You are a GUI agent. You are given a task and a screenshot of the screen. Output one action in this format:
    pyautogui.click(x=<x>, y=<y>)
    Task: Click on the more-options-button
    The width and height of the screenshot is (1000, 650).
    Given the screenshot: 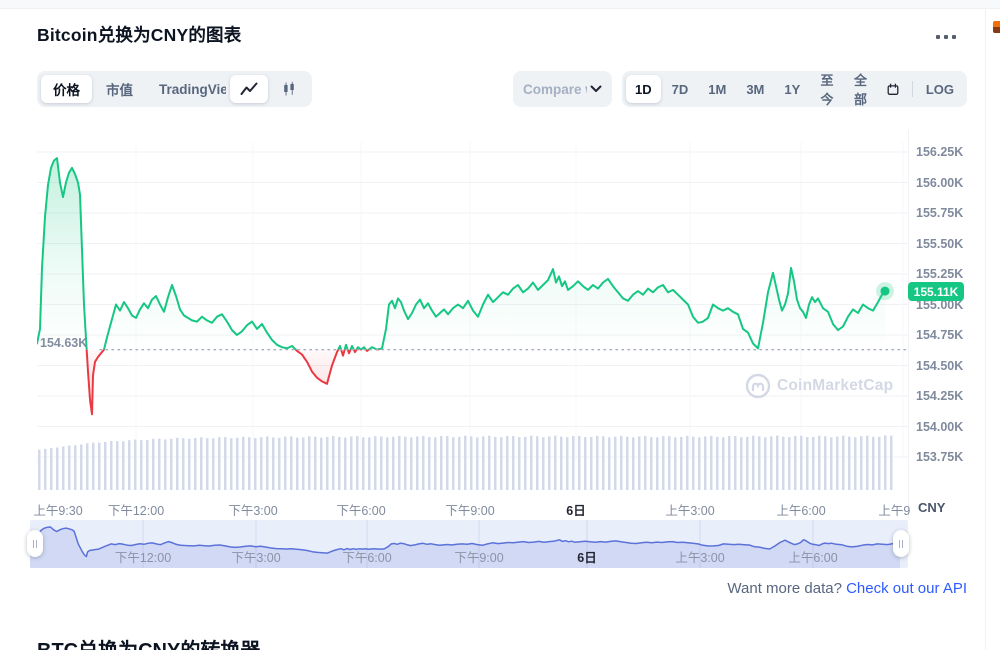 What is the action you would take?
    pyautogui.click(x=950, y=37)
    